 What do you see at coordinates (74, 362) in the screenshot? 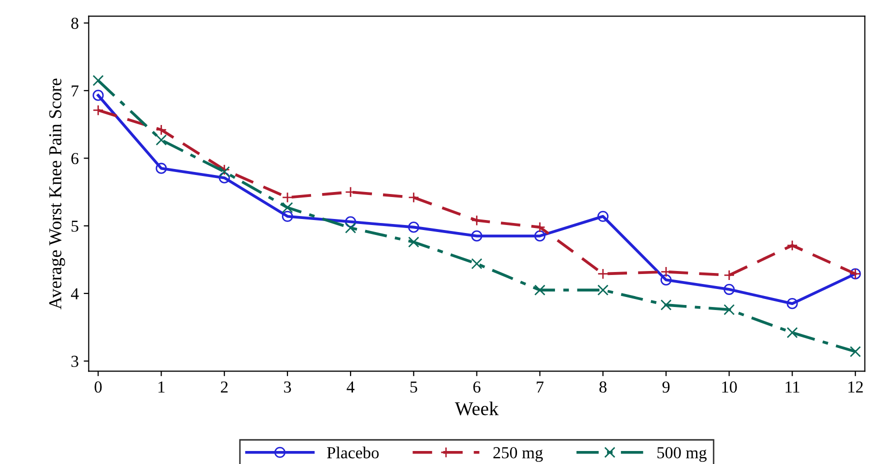
I see `y-tick-label: 3` at bounding box center [74, 362].